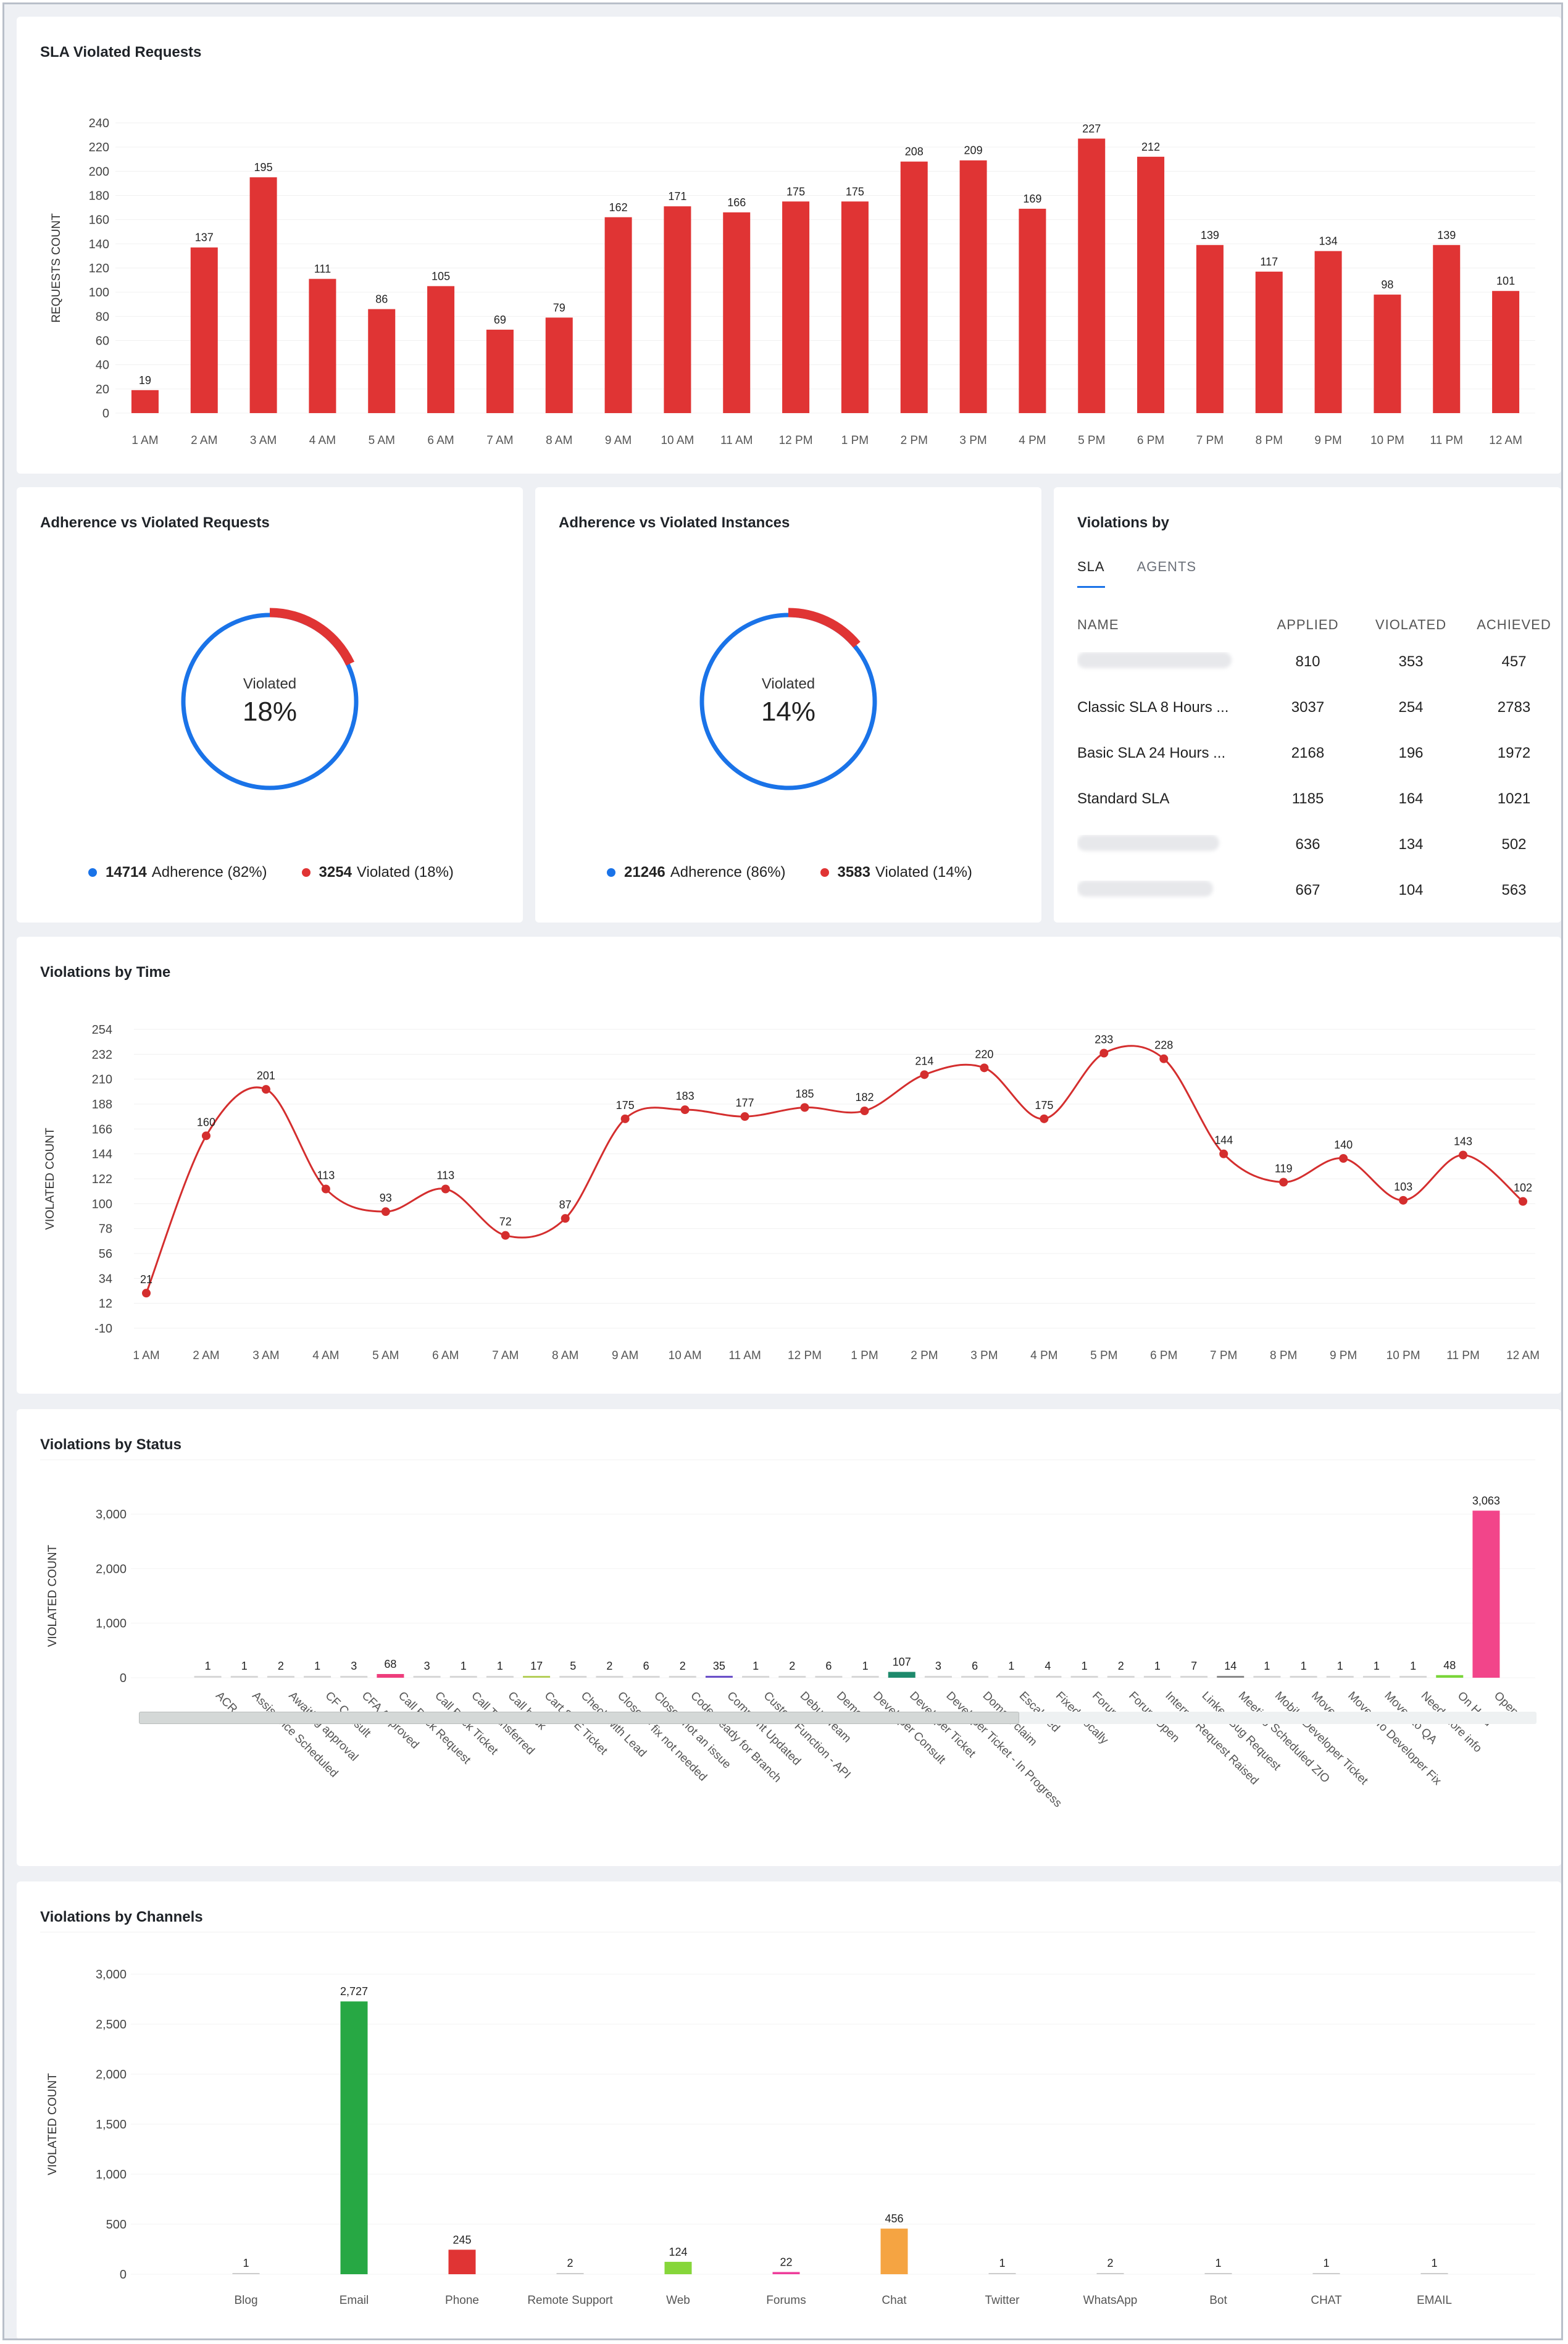 Image resolution: width=1568 pixels, height=2344 pixels. What do you see at coordinates (1319, 845) in the screenshot?
I see `table-row: 636 134 502` at bounding box center [1319, 845].